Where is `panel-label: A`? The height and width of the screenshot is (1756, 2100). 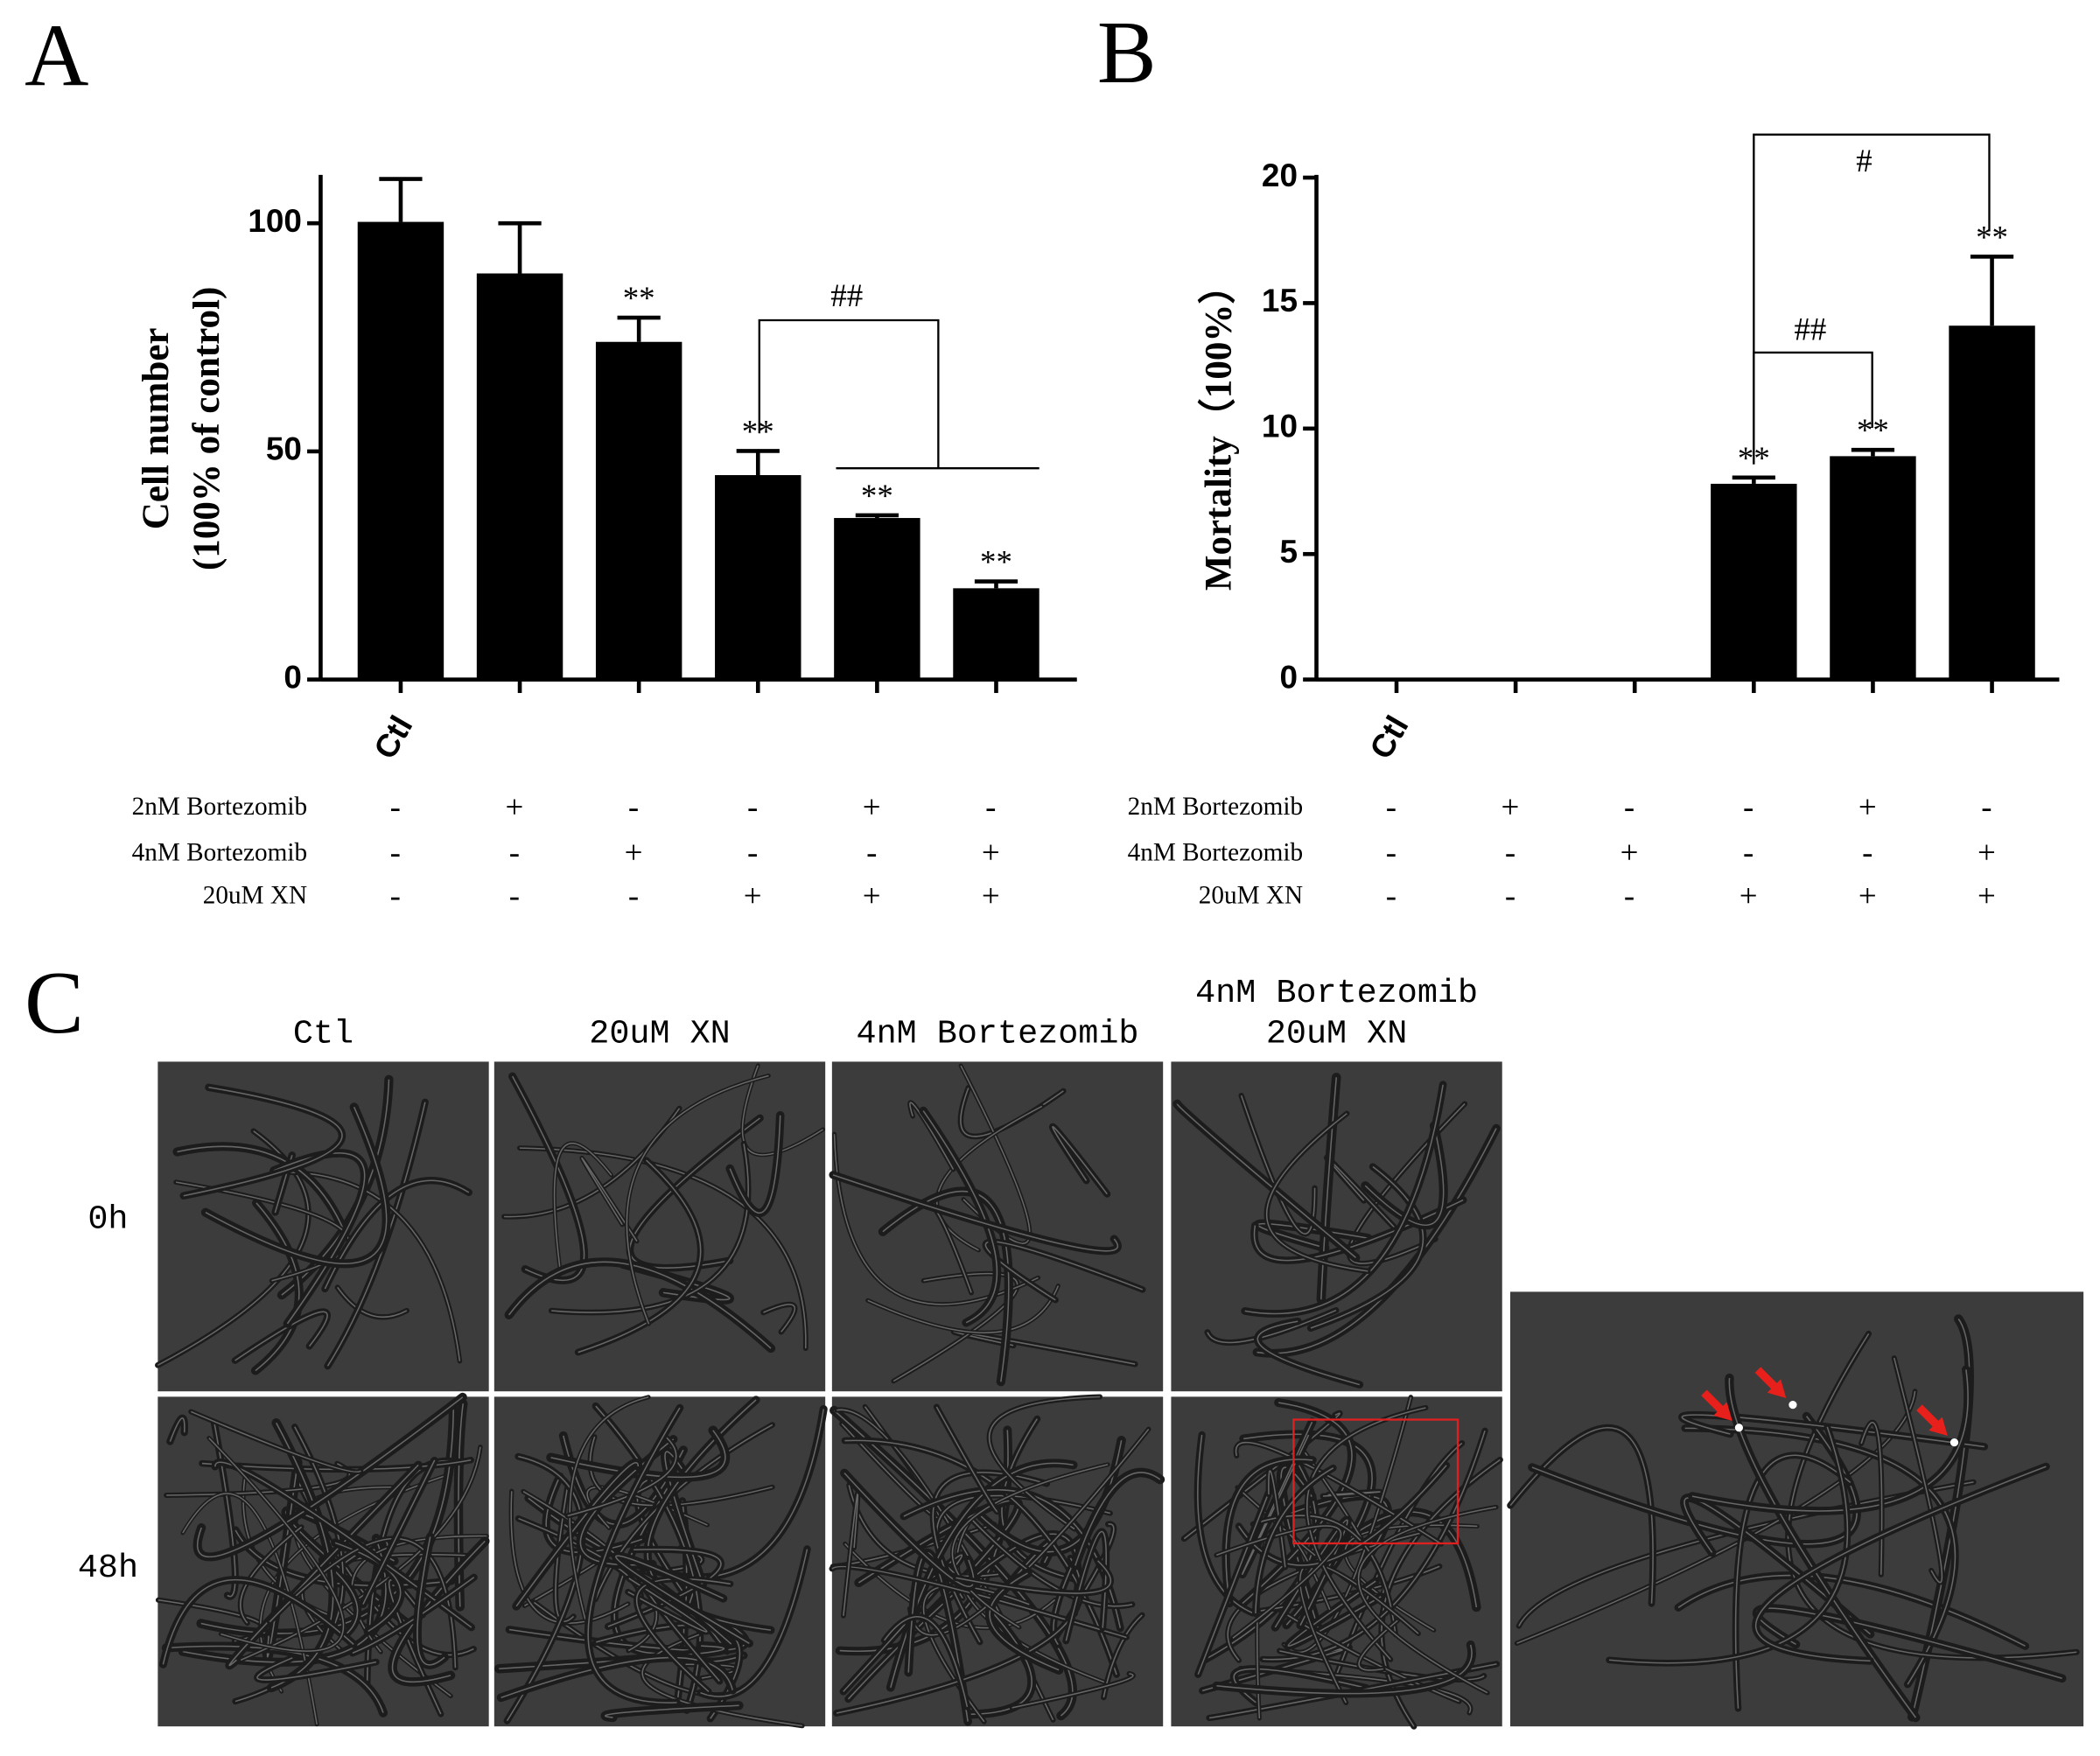
panel-label: A is located at coordinates (56, 55).